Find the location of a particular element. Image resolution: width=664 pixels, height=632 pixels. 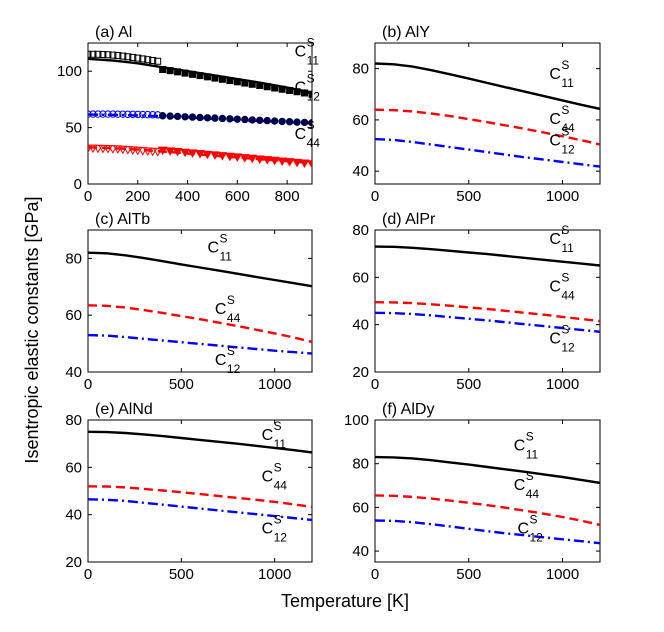

x-tick-label: 1000 is located at coordinates (562, 384).